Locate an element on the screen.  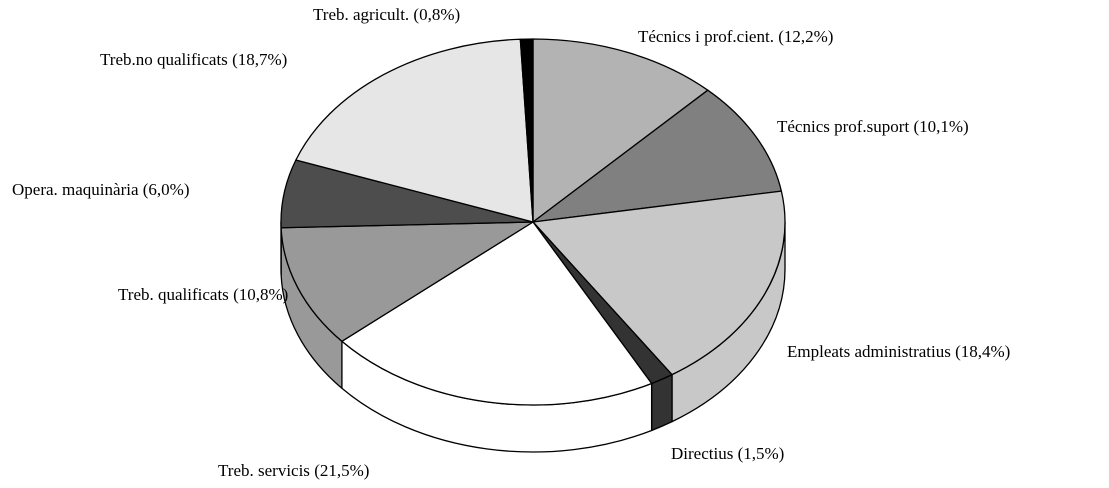
slice-label: Técnics i prof.cient. (12,2%) is located at coordinates (735, 36).